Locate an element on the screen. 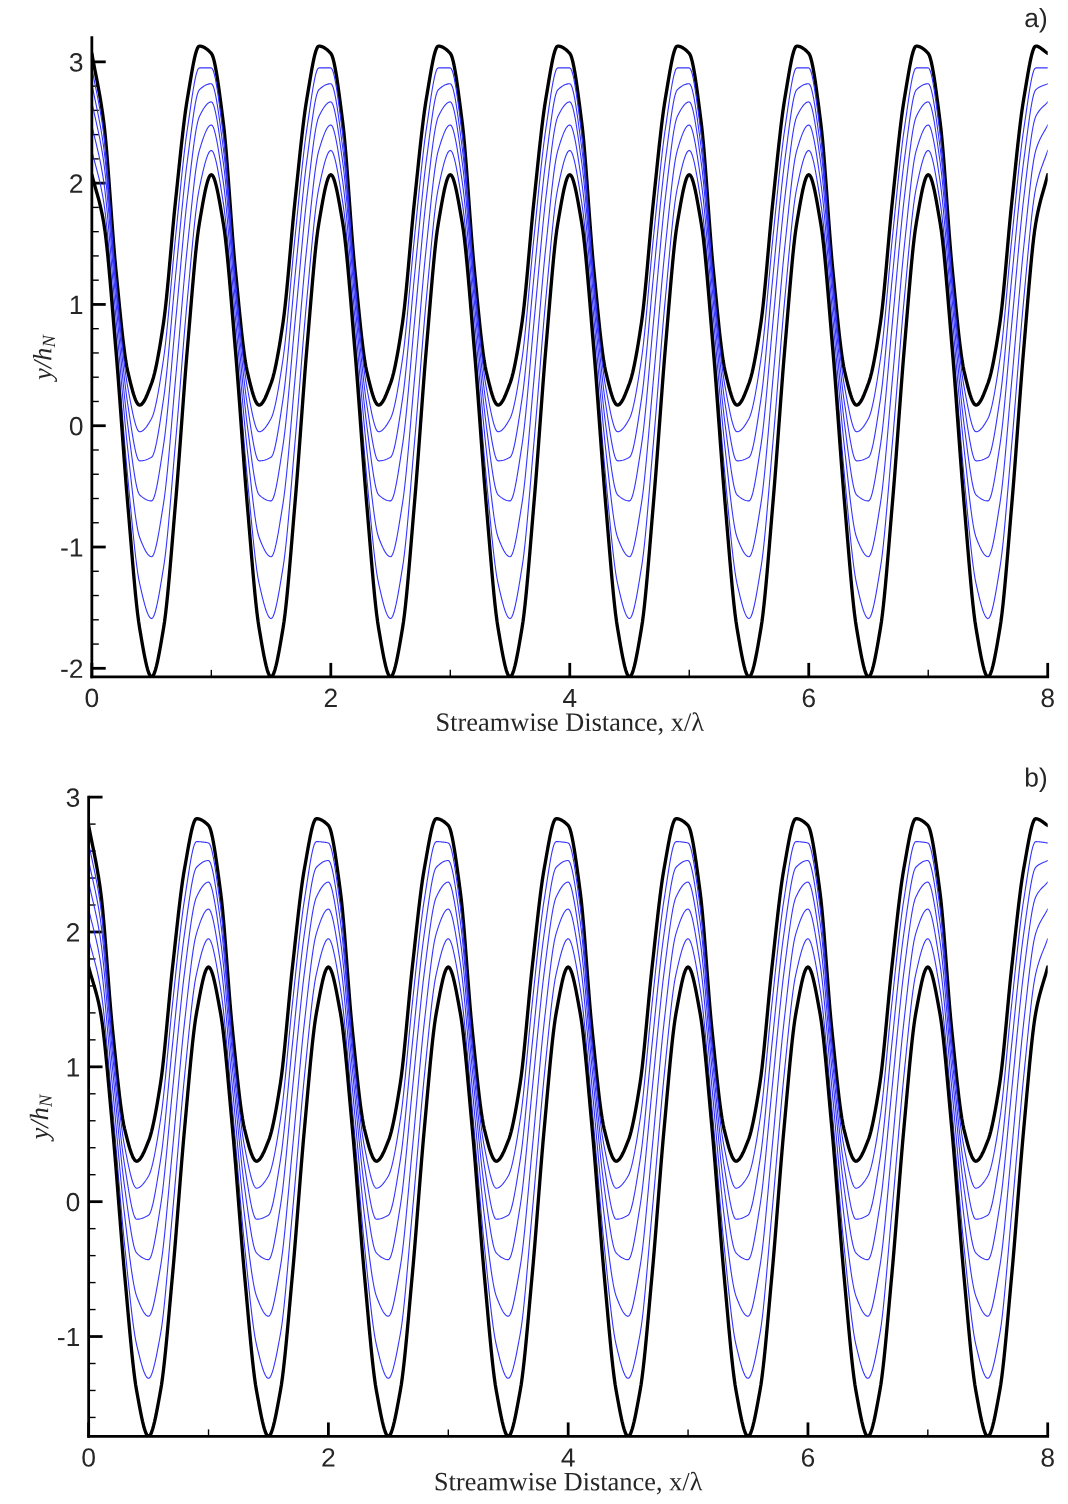  y-tick-label: -2 is located at coordinates (72, 668).